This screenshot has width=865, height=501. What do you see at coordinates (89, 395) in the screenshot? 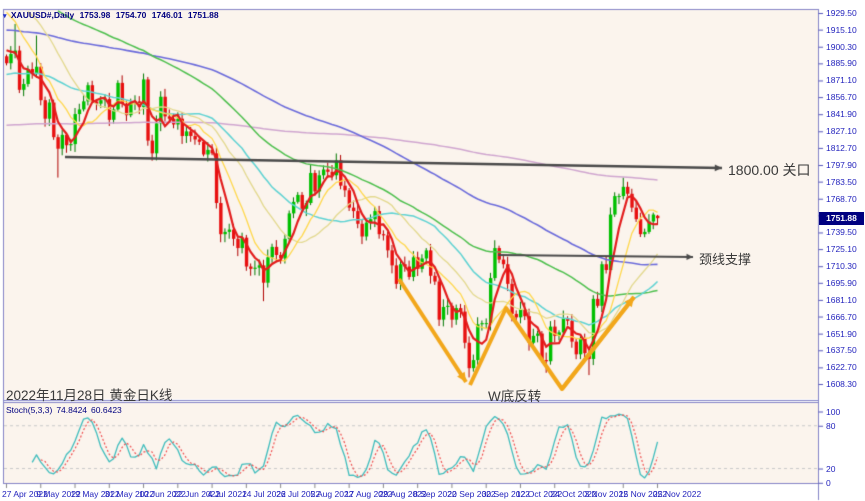
I see `headline-annotation: 2022年11月28日 黄金日K线` at bounding box center [89, 395].